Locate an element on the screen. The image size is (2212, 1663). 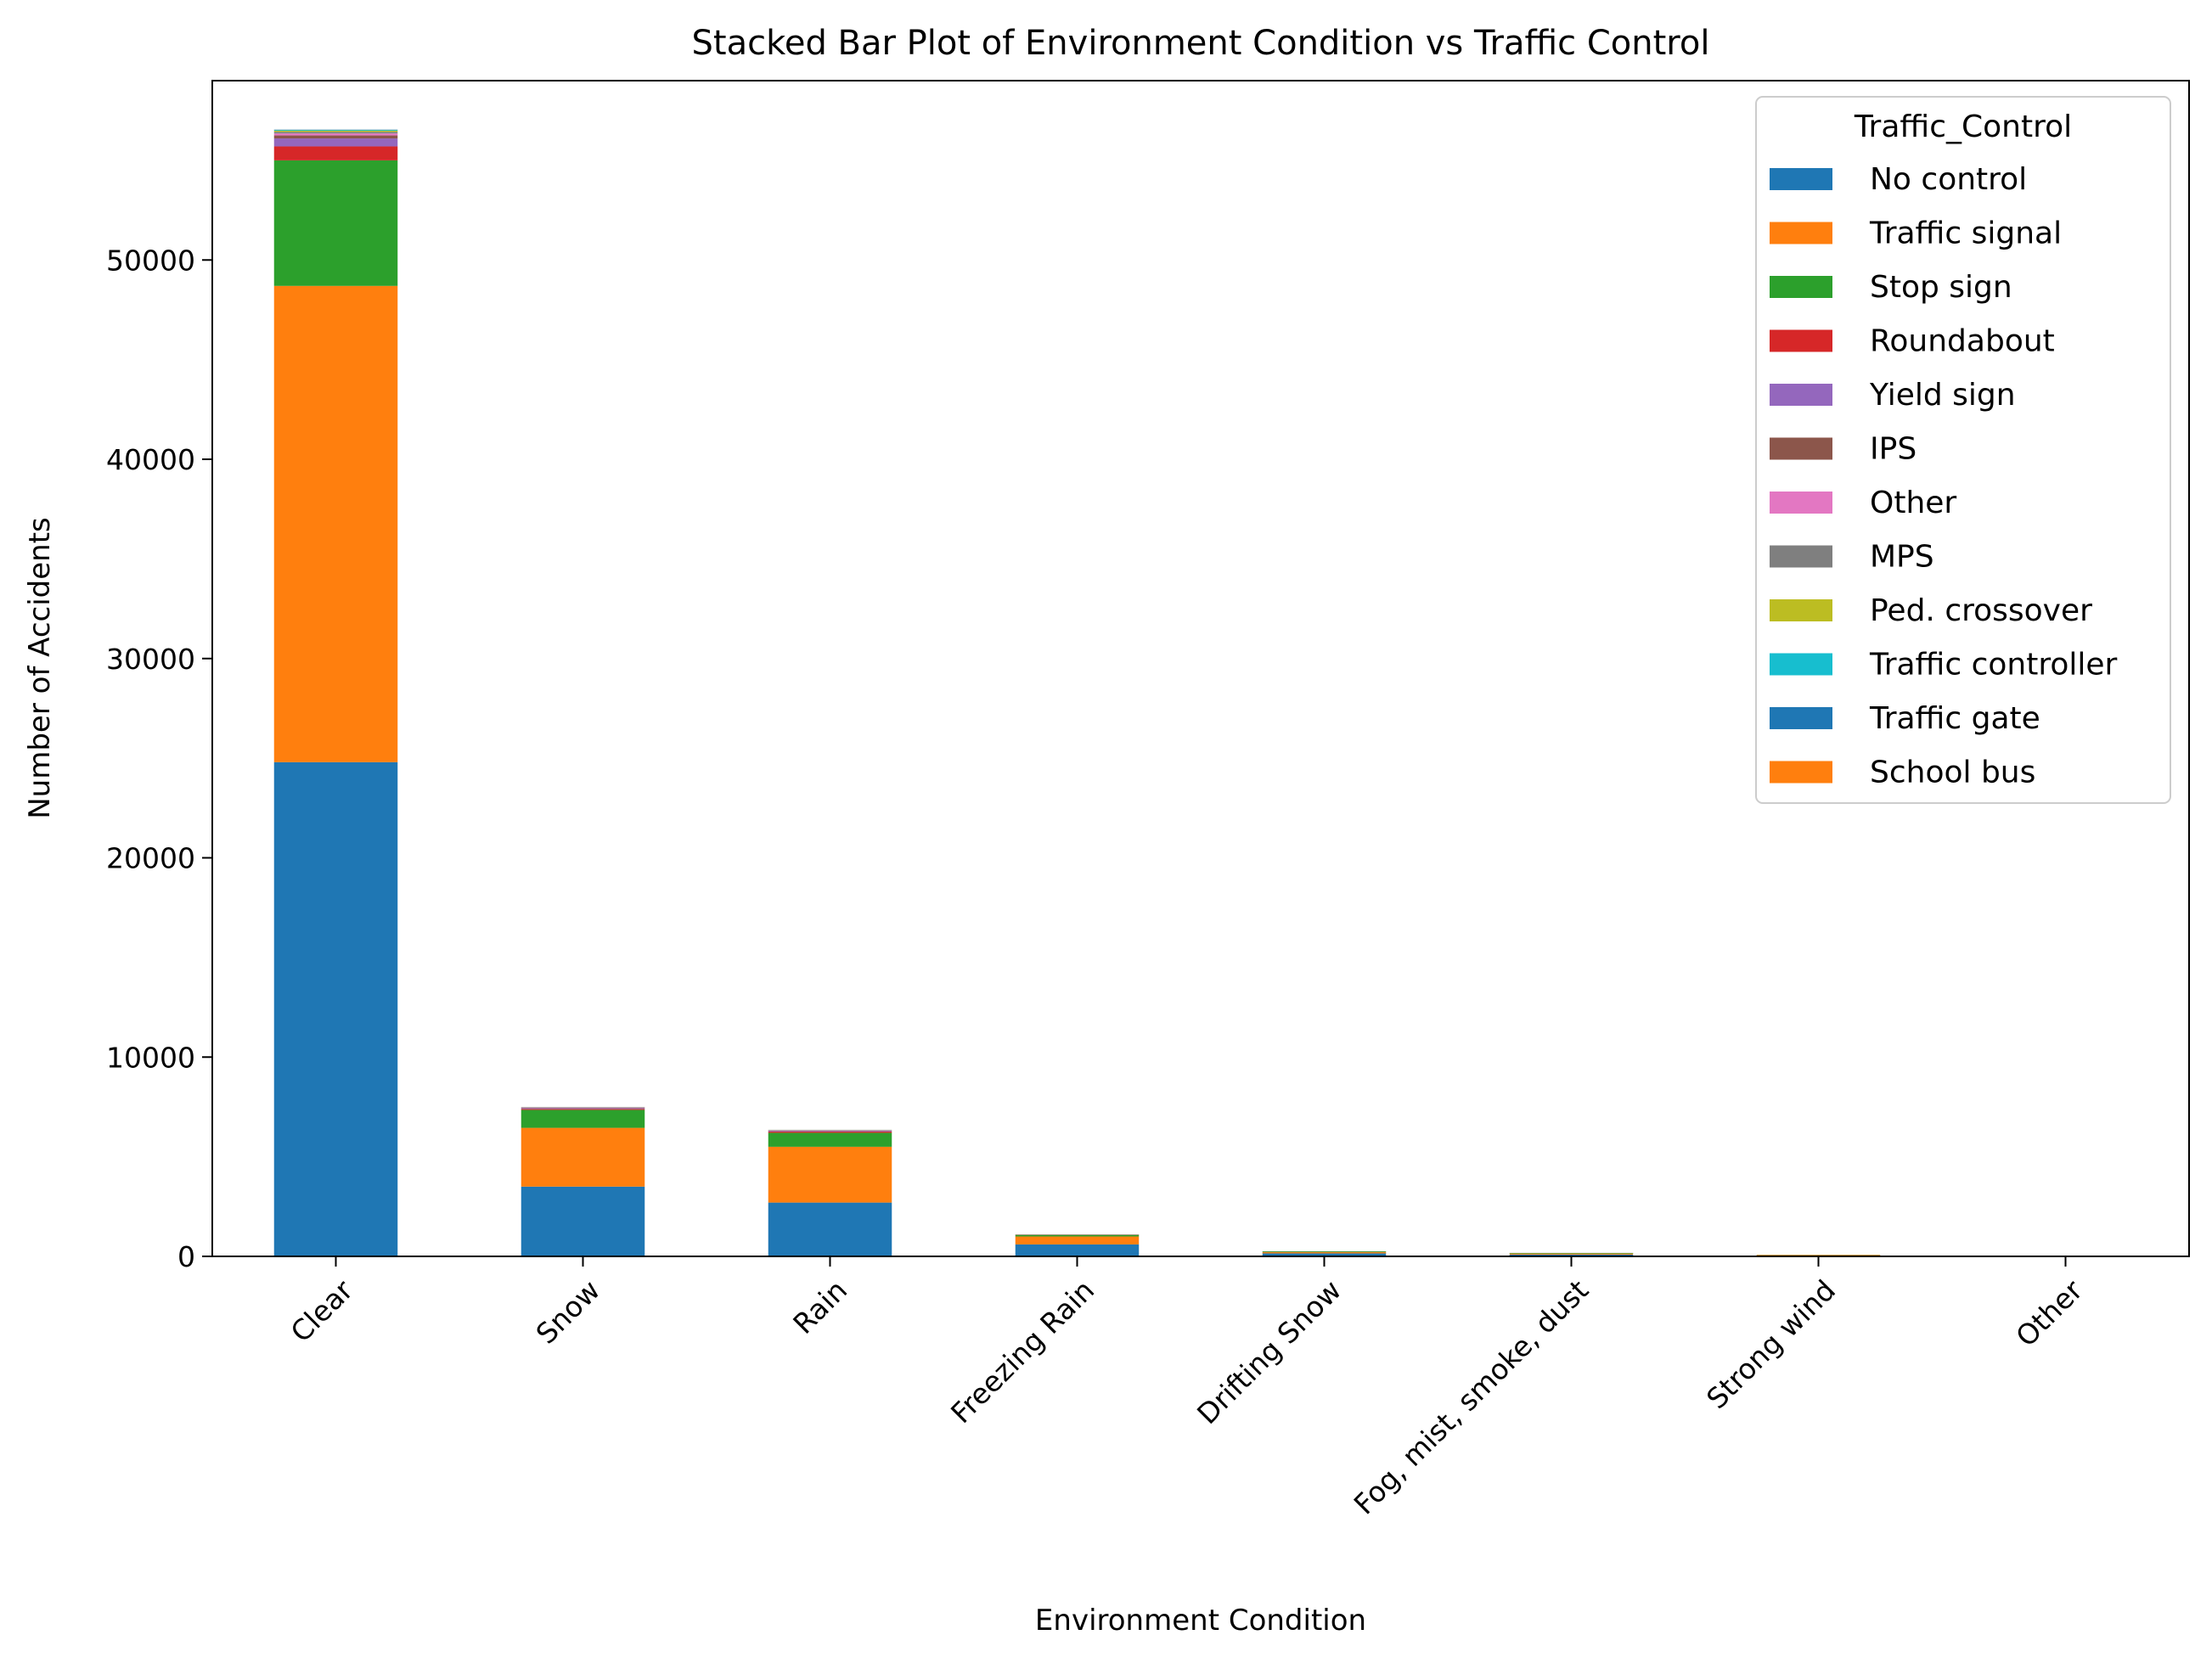
legend-label: Traffic gate is located at coordinates (1954, 718).